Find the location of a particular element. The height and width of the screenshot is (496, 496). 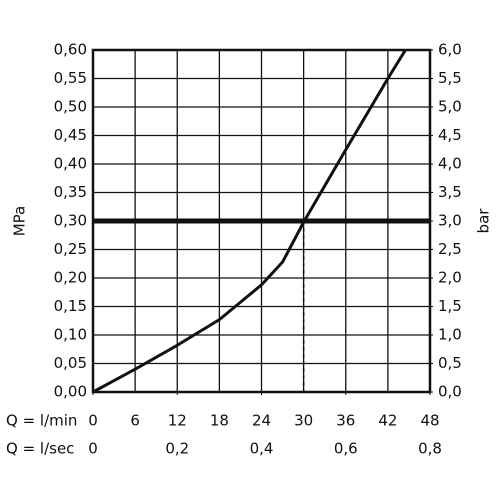

x2-tick-label: 0,8 is located at coordinates (430, 449).